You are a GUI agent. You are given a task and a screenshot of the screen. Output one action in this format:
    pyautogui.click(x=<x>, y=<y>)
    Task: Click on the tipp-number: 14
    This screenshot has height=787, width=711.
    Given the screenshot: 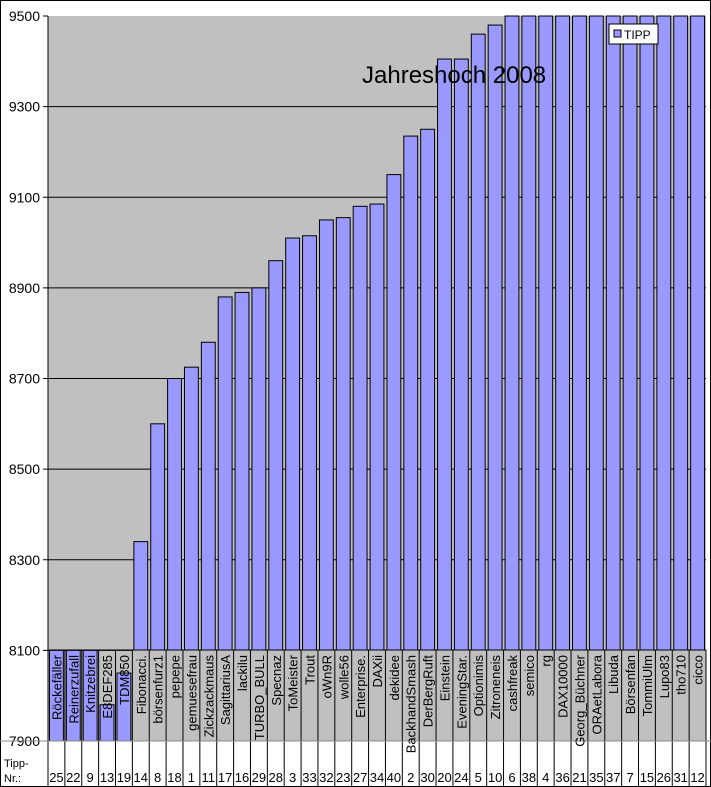 What is the action you would take?
    pyautogui.click(x=141, y=777)
    